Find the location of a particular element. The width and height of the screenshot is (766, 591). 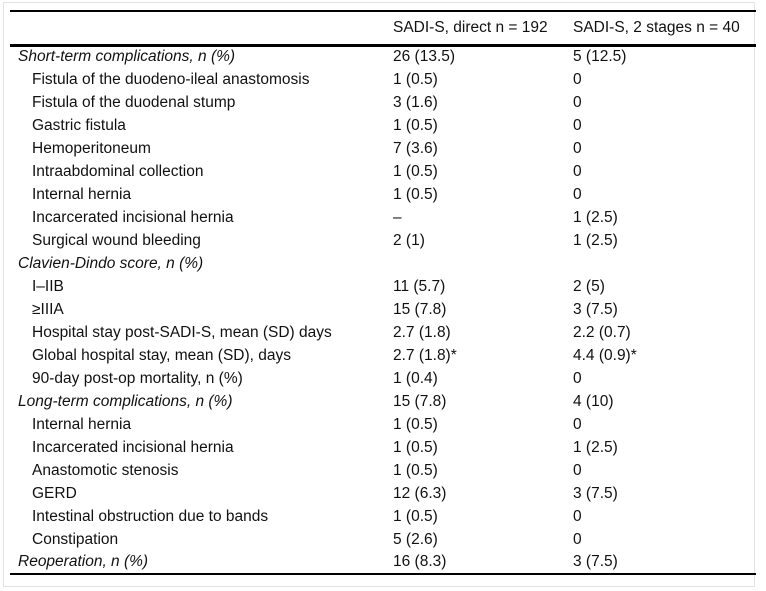

row-value-col1: 2.7 (1.8)* is located at coordinates (425, 355).